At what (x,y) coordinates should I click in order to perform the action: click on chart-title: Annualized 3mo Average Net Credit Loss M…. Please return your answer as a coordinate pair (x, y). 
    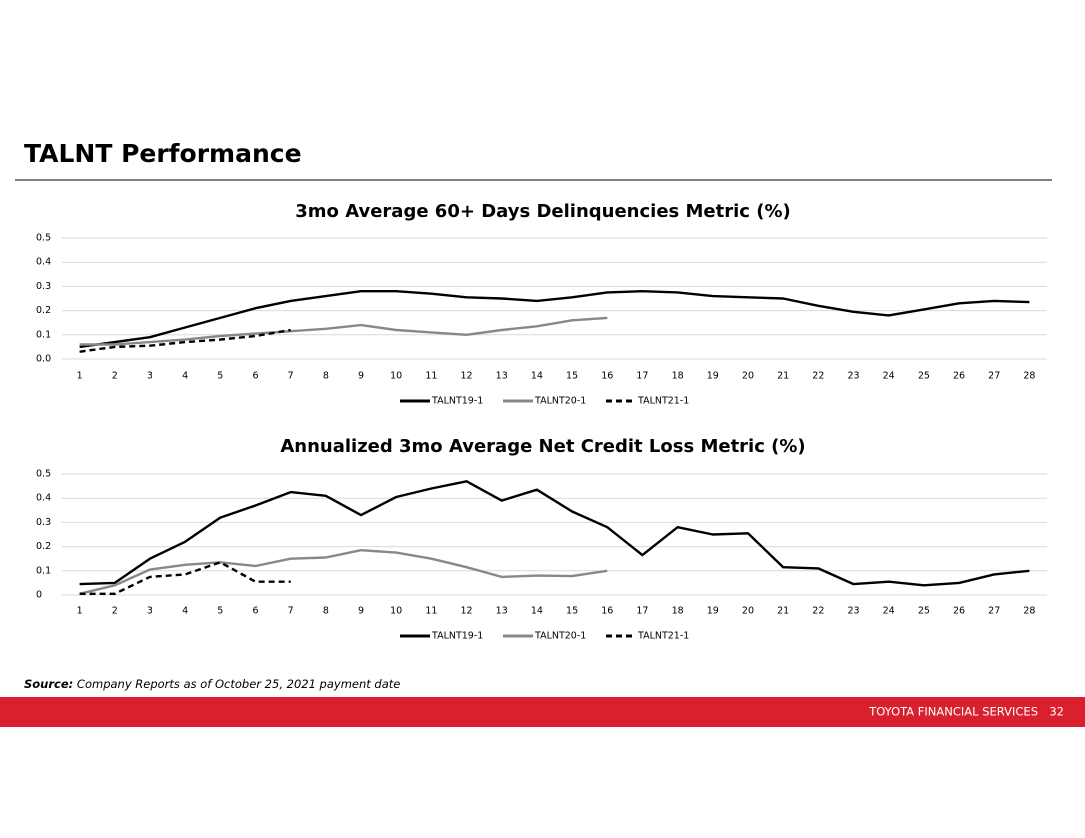
    Looking at the image, I should click on (542, 446).